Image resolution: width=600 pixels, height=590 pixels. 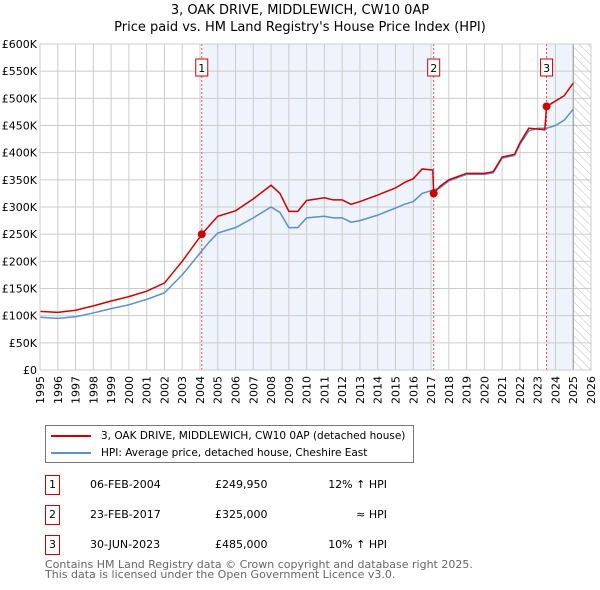 What do you see at coordinates (357, 484) in the screenshot?
I see `sale-hpi-compare: 12% ↑ HPI` at bounding box center [357, 484].